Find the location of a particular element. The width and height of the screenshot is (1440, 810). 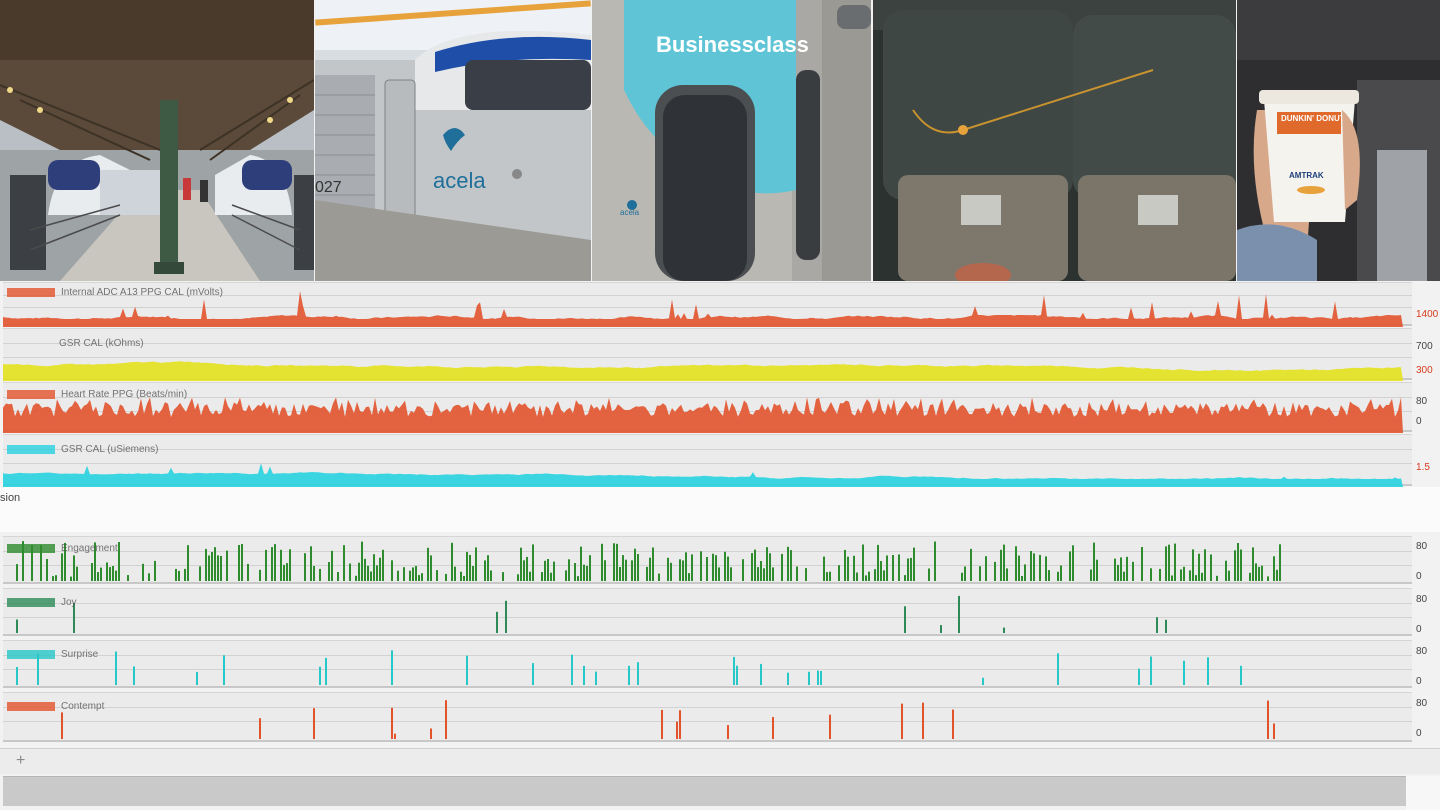

joy-bars is located at coordinates (591, 614).